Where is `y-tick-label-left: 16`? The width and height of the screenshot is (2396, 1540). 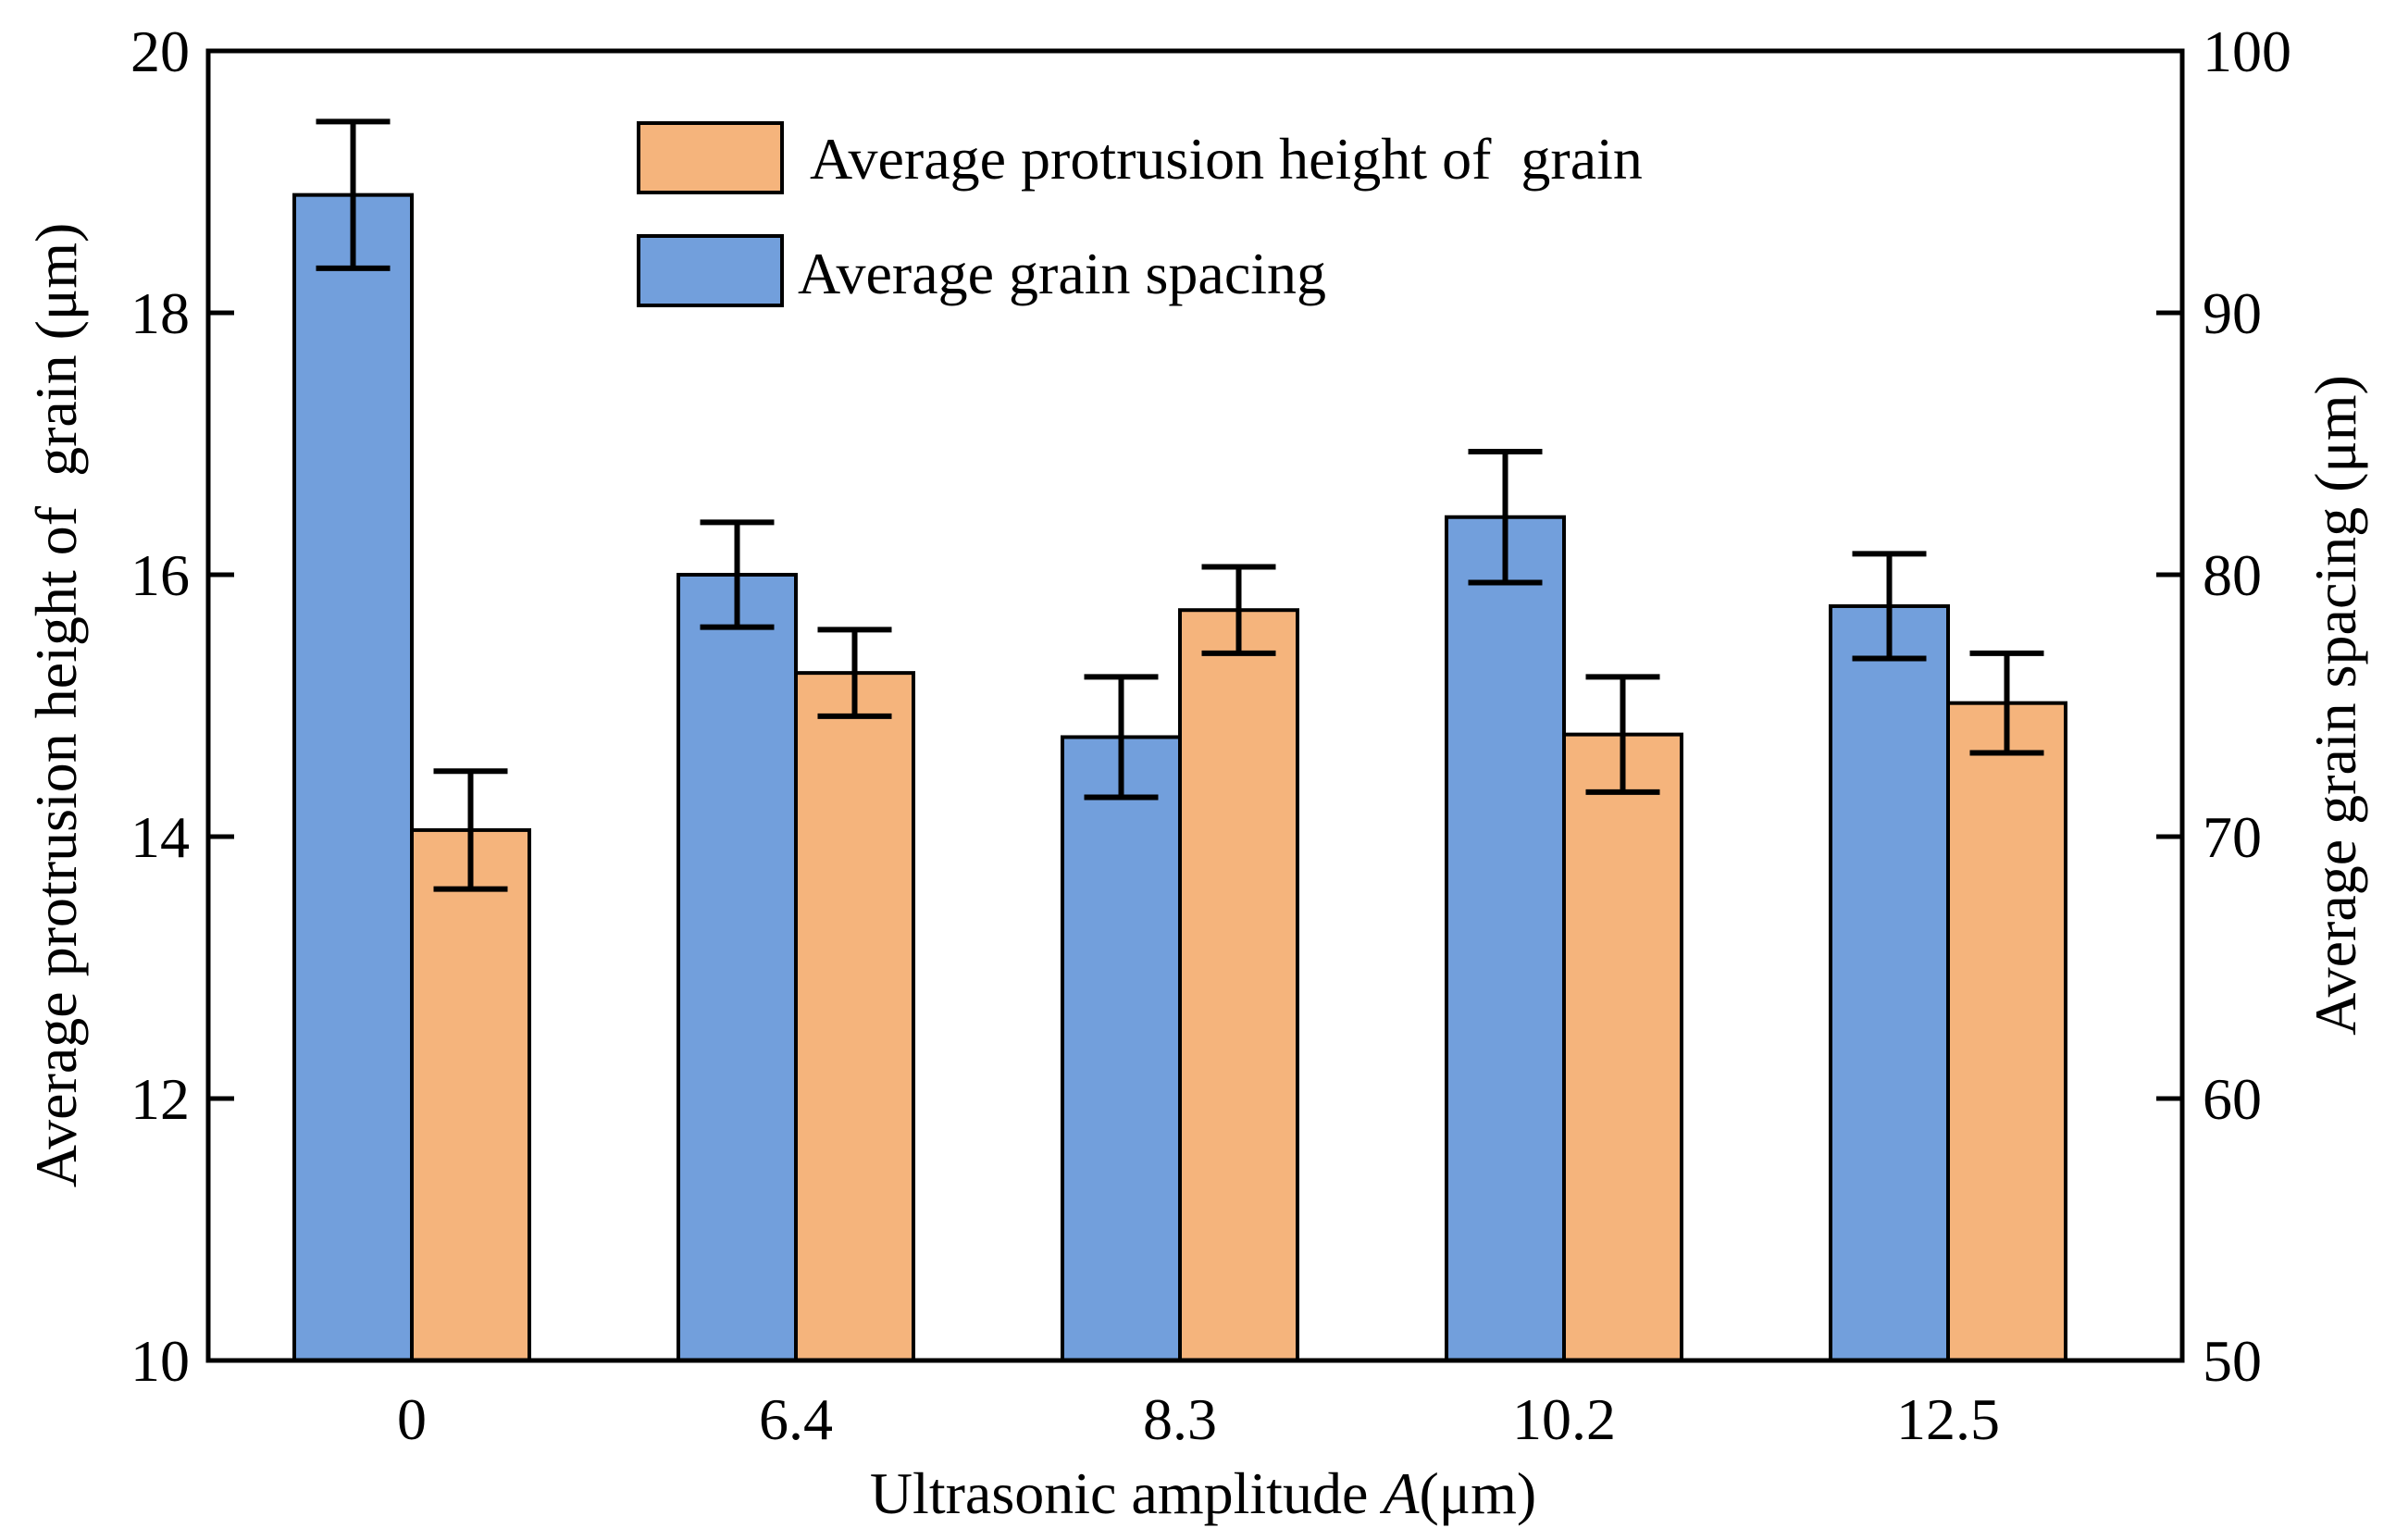
y-tick-label-left: 16 is located at coordinates (160, 575).